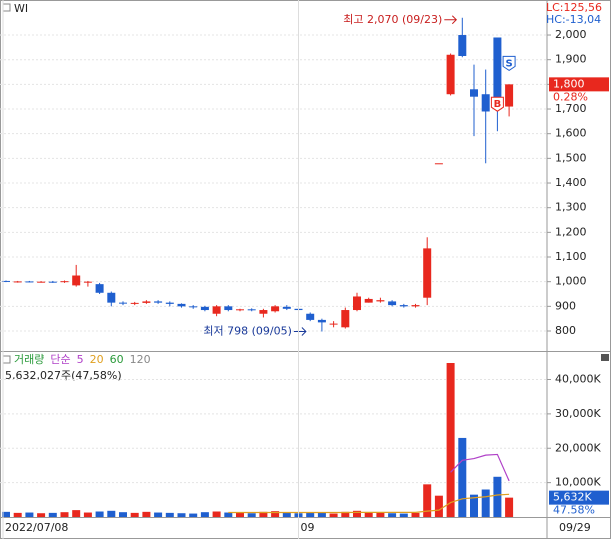  I want to click on y-tick-label: 1,500, so click(571, 157).